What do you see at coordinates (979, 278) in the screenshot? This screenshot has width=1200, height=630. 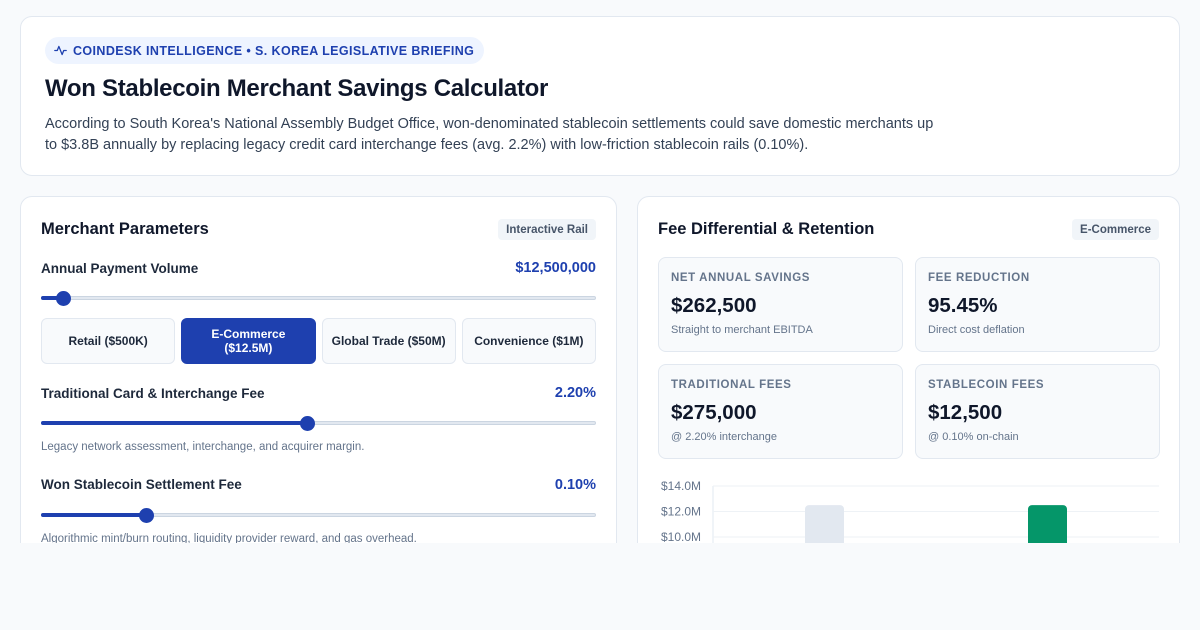 I see `stat-label: FEE REDUCTION` at bounding box center [979, 278].